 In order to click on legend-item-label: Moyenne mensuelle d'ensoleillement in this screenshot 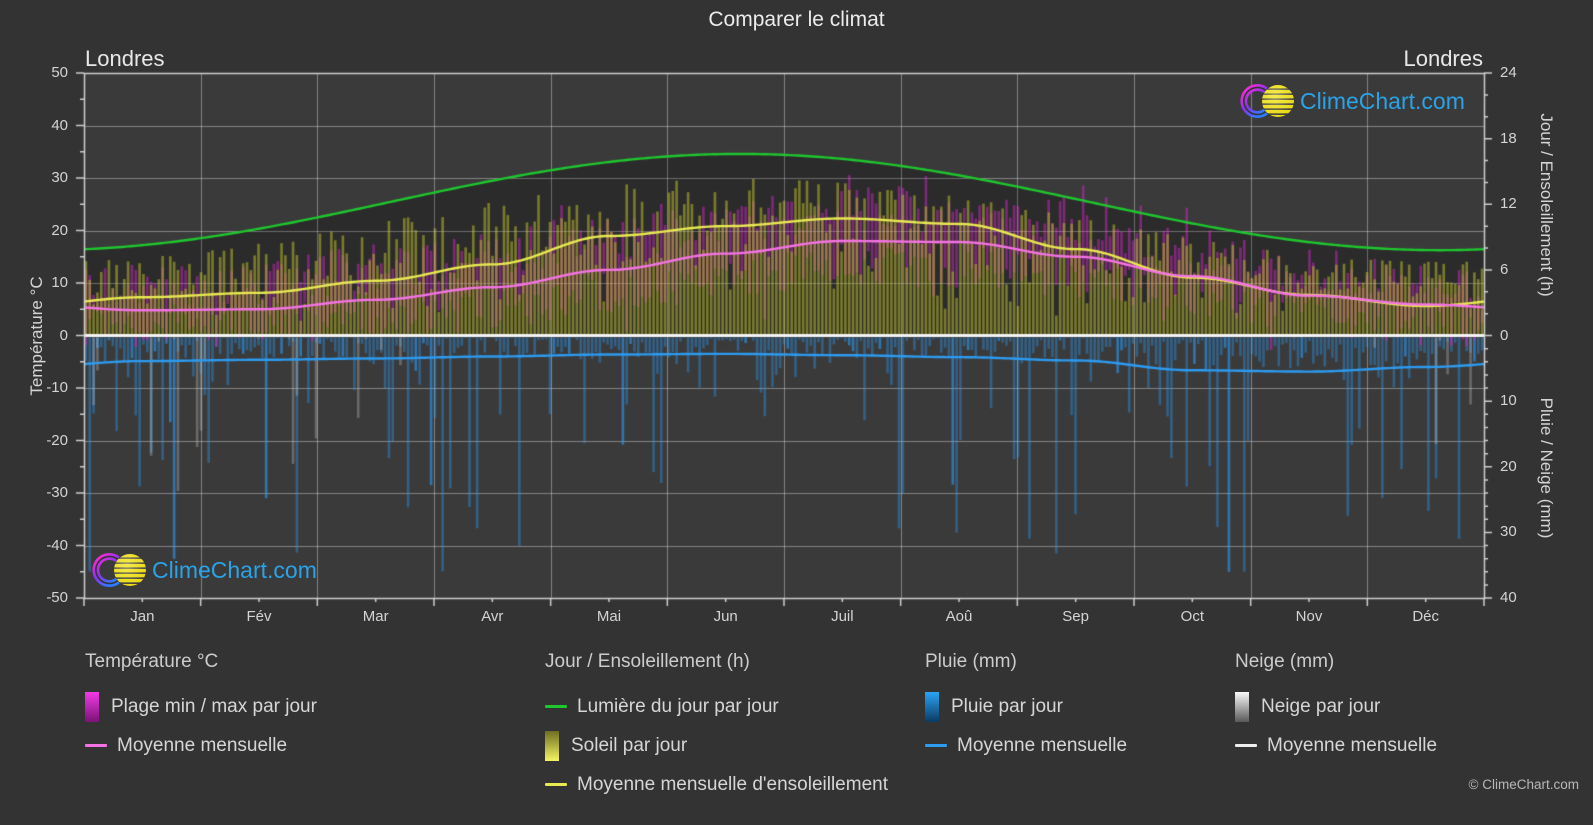, I will do `click(732, 784)`.